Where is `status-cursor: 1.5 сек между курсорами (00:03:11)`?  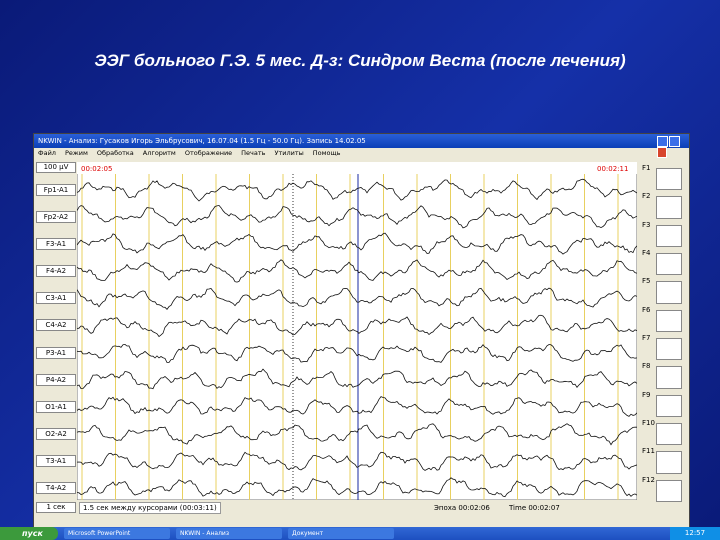 status-cursor: 1.5 сек между курсорами (00:03:11) is located at coordinates (150, 508).